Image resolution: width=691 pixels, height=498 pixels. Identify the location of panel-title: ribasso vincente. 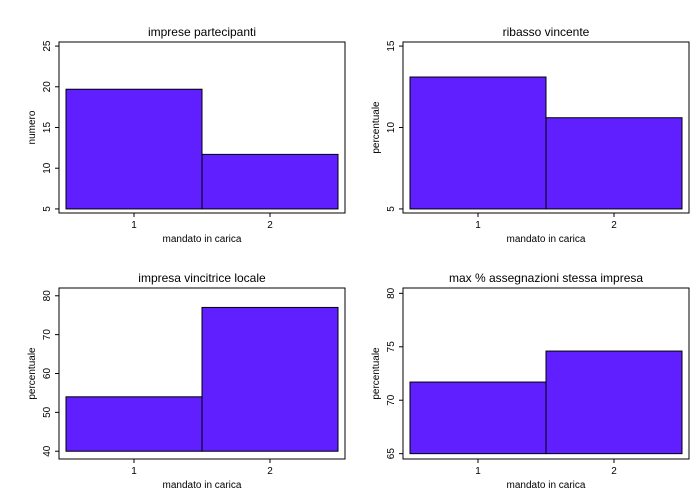
(546, 32).